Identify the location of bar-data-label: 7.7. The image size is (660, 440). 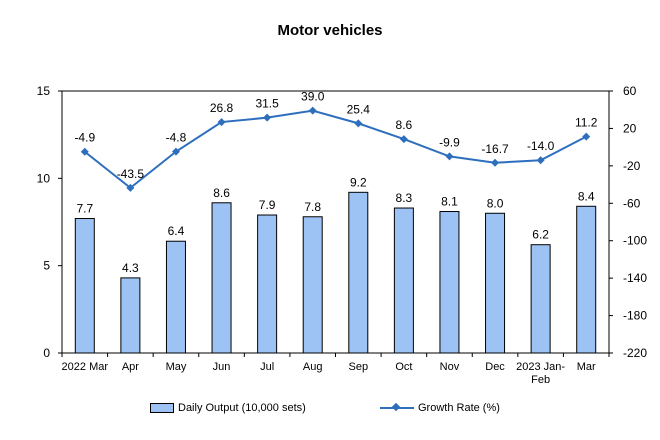
(84, 209).